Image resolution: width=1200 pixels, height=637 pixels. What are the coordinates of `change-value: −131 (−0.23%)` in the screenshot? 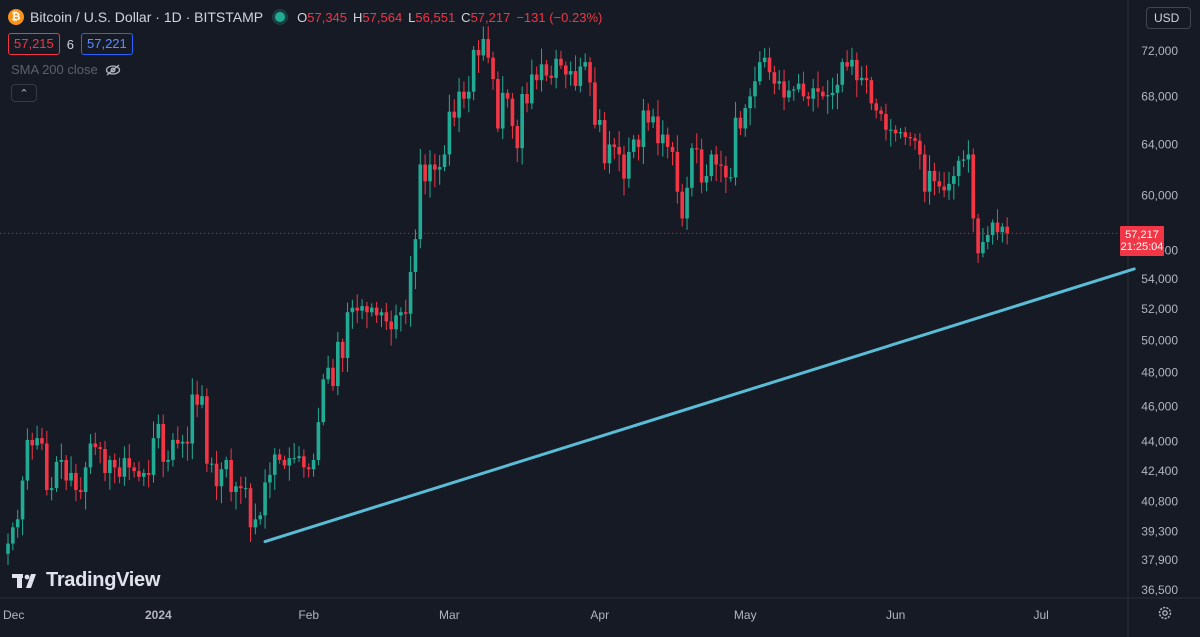 It's located at (559, 17).